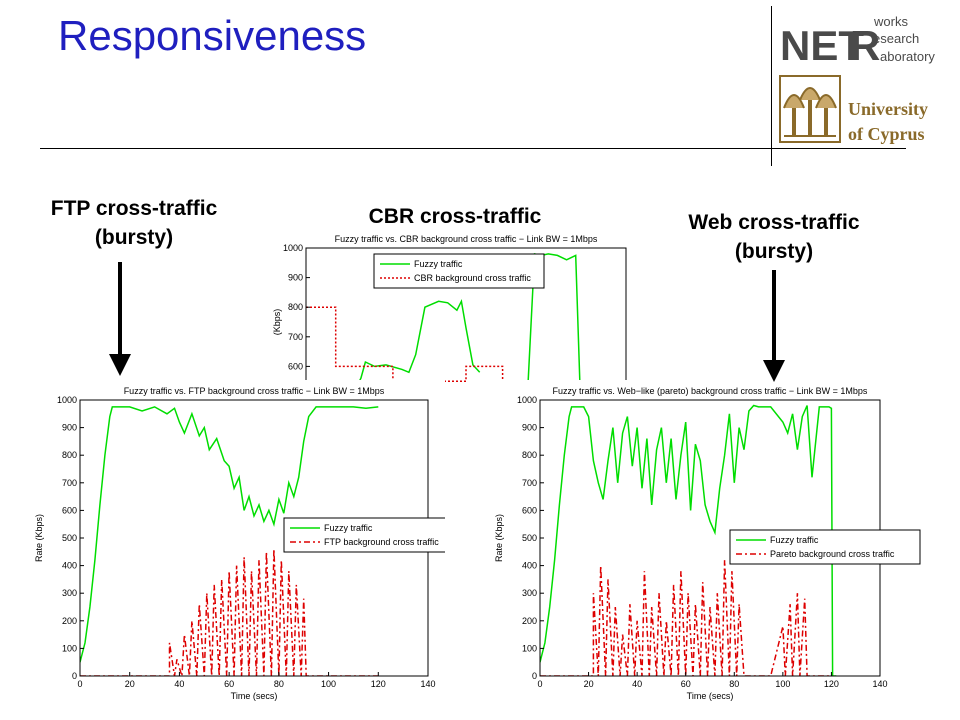  Describe the element at coordinates (886, 134) in the screenshot. I see `logo-university-line2: of Cyprus` at that location.